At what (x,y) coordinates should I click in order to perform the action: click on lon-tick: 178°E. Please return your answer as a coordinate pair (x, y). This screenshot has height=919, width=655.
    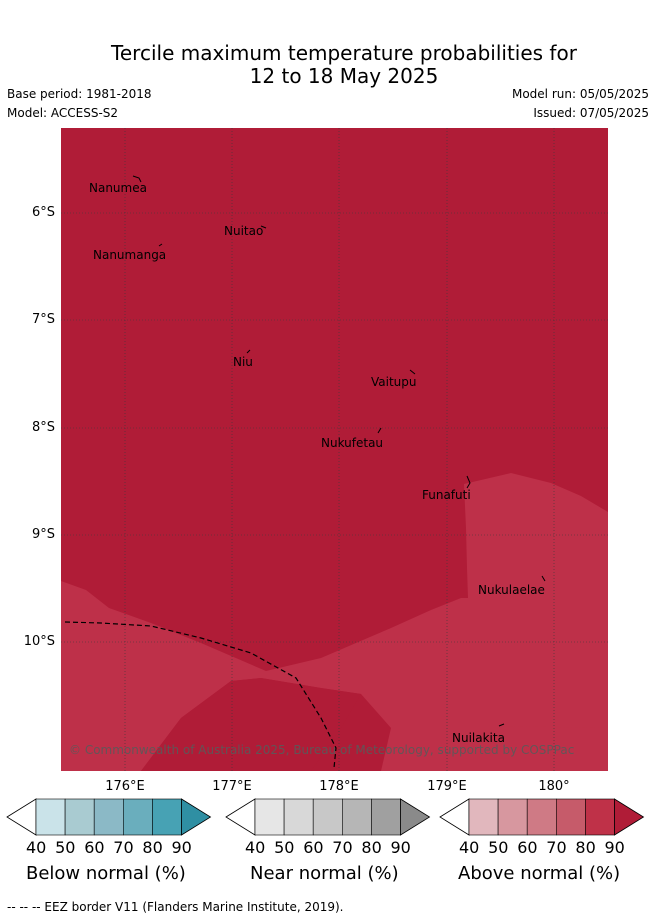
    Looking at the image, I should click on (339, 786).